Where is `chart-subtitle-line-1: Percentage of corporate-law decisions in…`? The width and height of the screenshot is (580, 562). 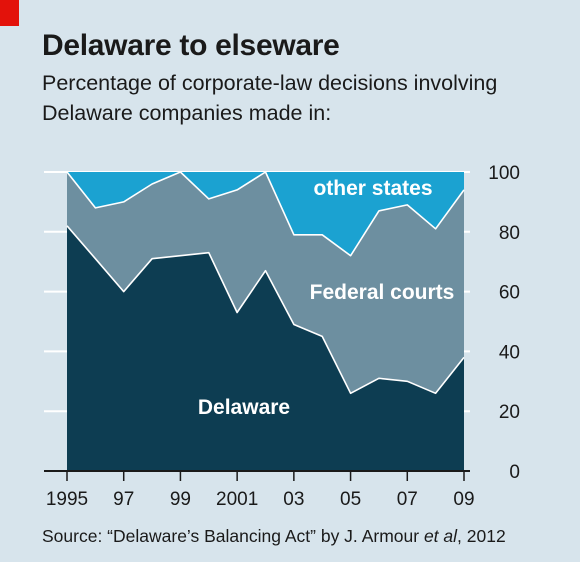
chart-subtitle-line-1: Percentage of corporate-law decisions in… is located at coordinates (270, 83).